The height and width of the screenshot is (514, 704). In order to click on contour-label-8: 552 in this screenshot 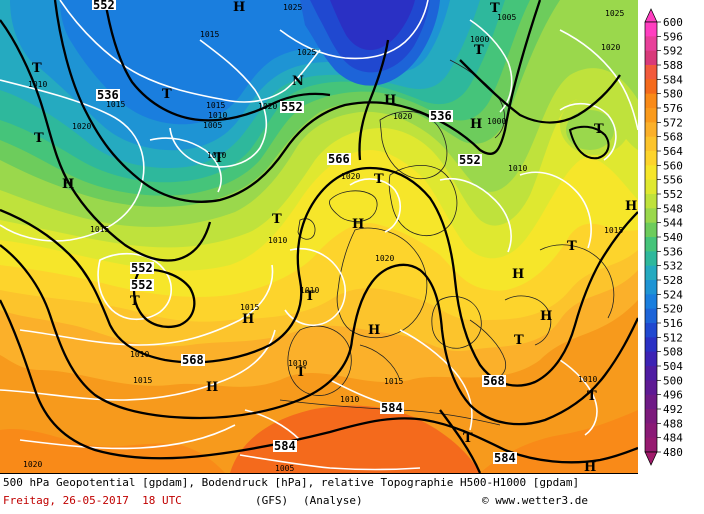, I will do `click(142, 285)`.